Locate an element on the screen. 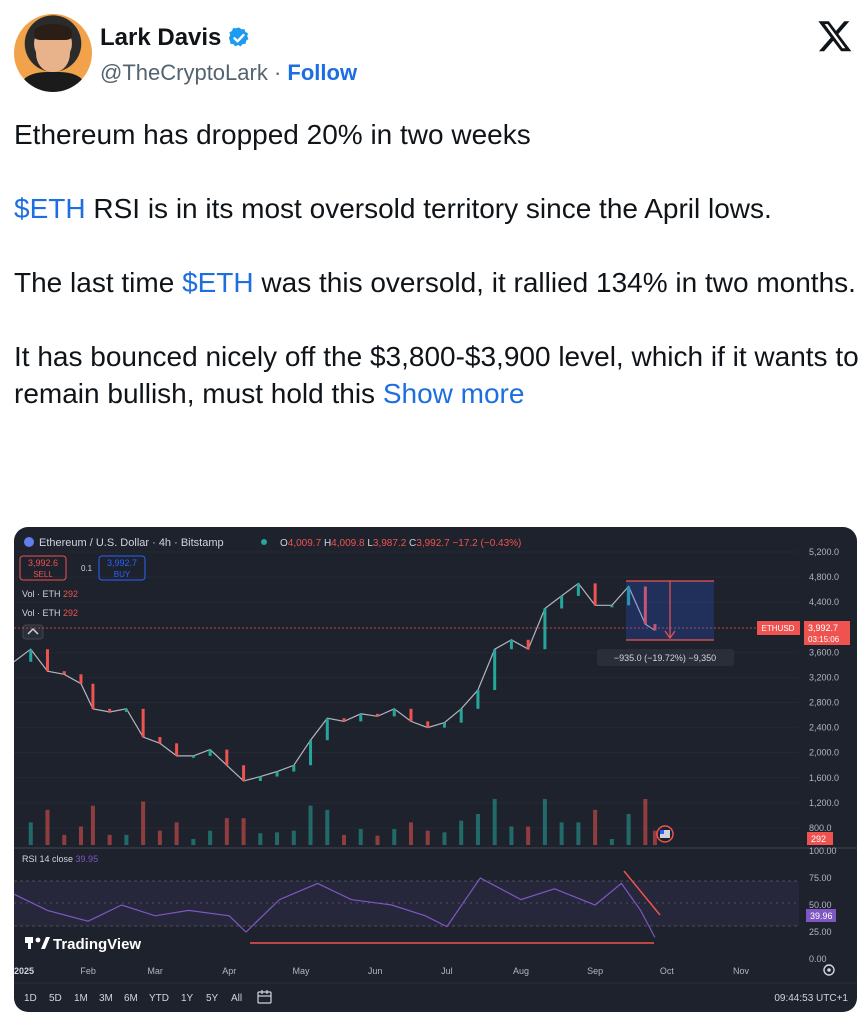 The width and height of the screenshot is (868, 1024). ethereum-logo-icon is located at coordinates (29, 542).